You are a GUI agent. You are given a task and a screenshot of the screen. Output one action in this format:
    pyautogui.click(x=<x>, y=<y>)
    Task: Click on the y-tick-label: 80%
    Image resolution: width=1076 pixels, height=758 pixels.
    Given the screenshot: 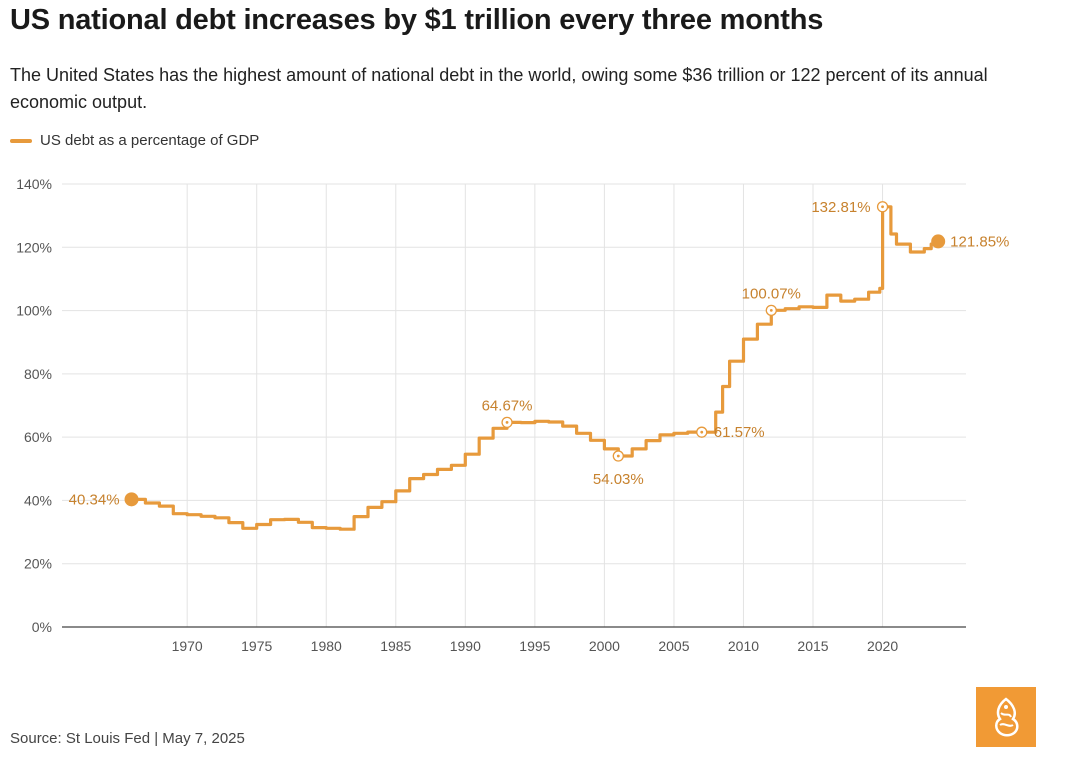 What is the action you would take?
    pyautogui.click(x=38, y=374)
    